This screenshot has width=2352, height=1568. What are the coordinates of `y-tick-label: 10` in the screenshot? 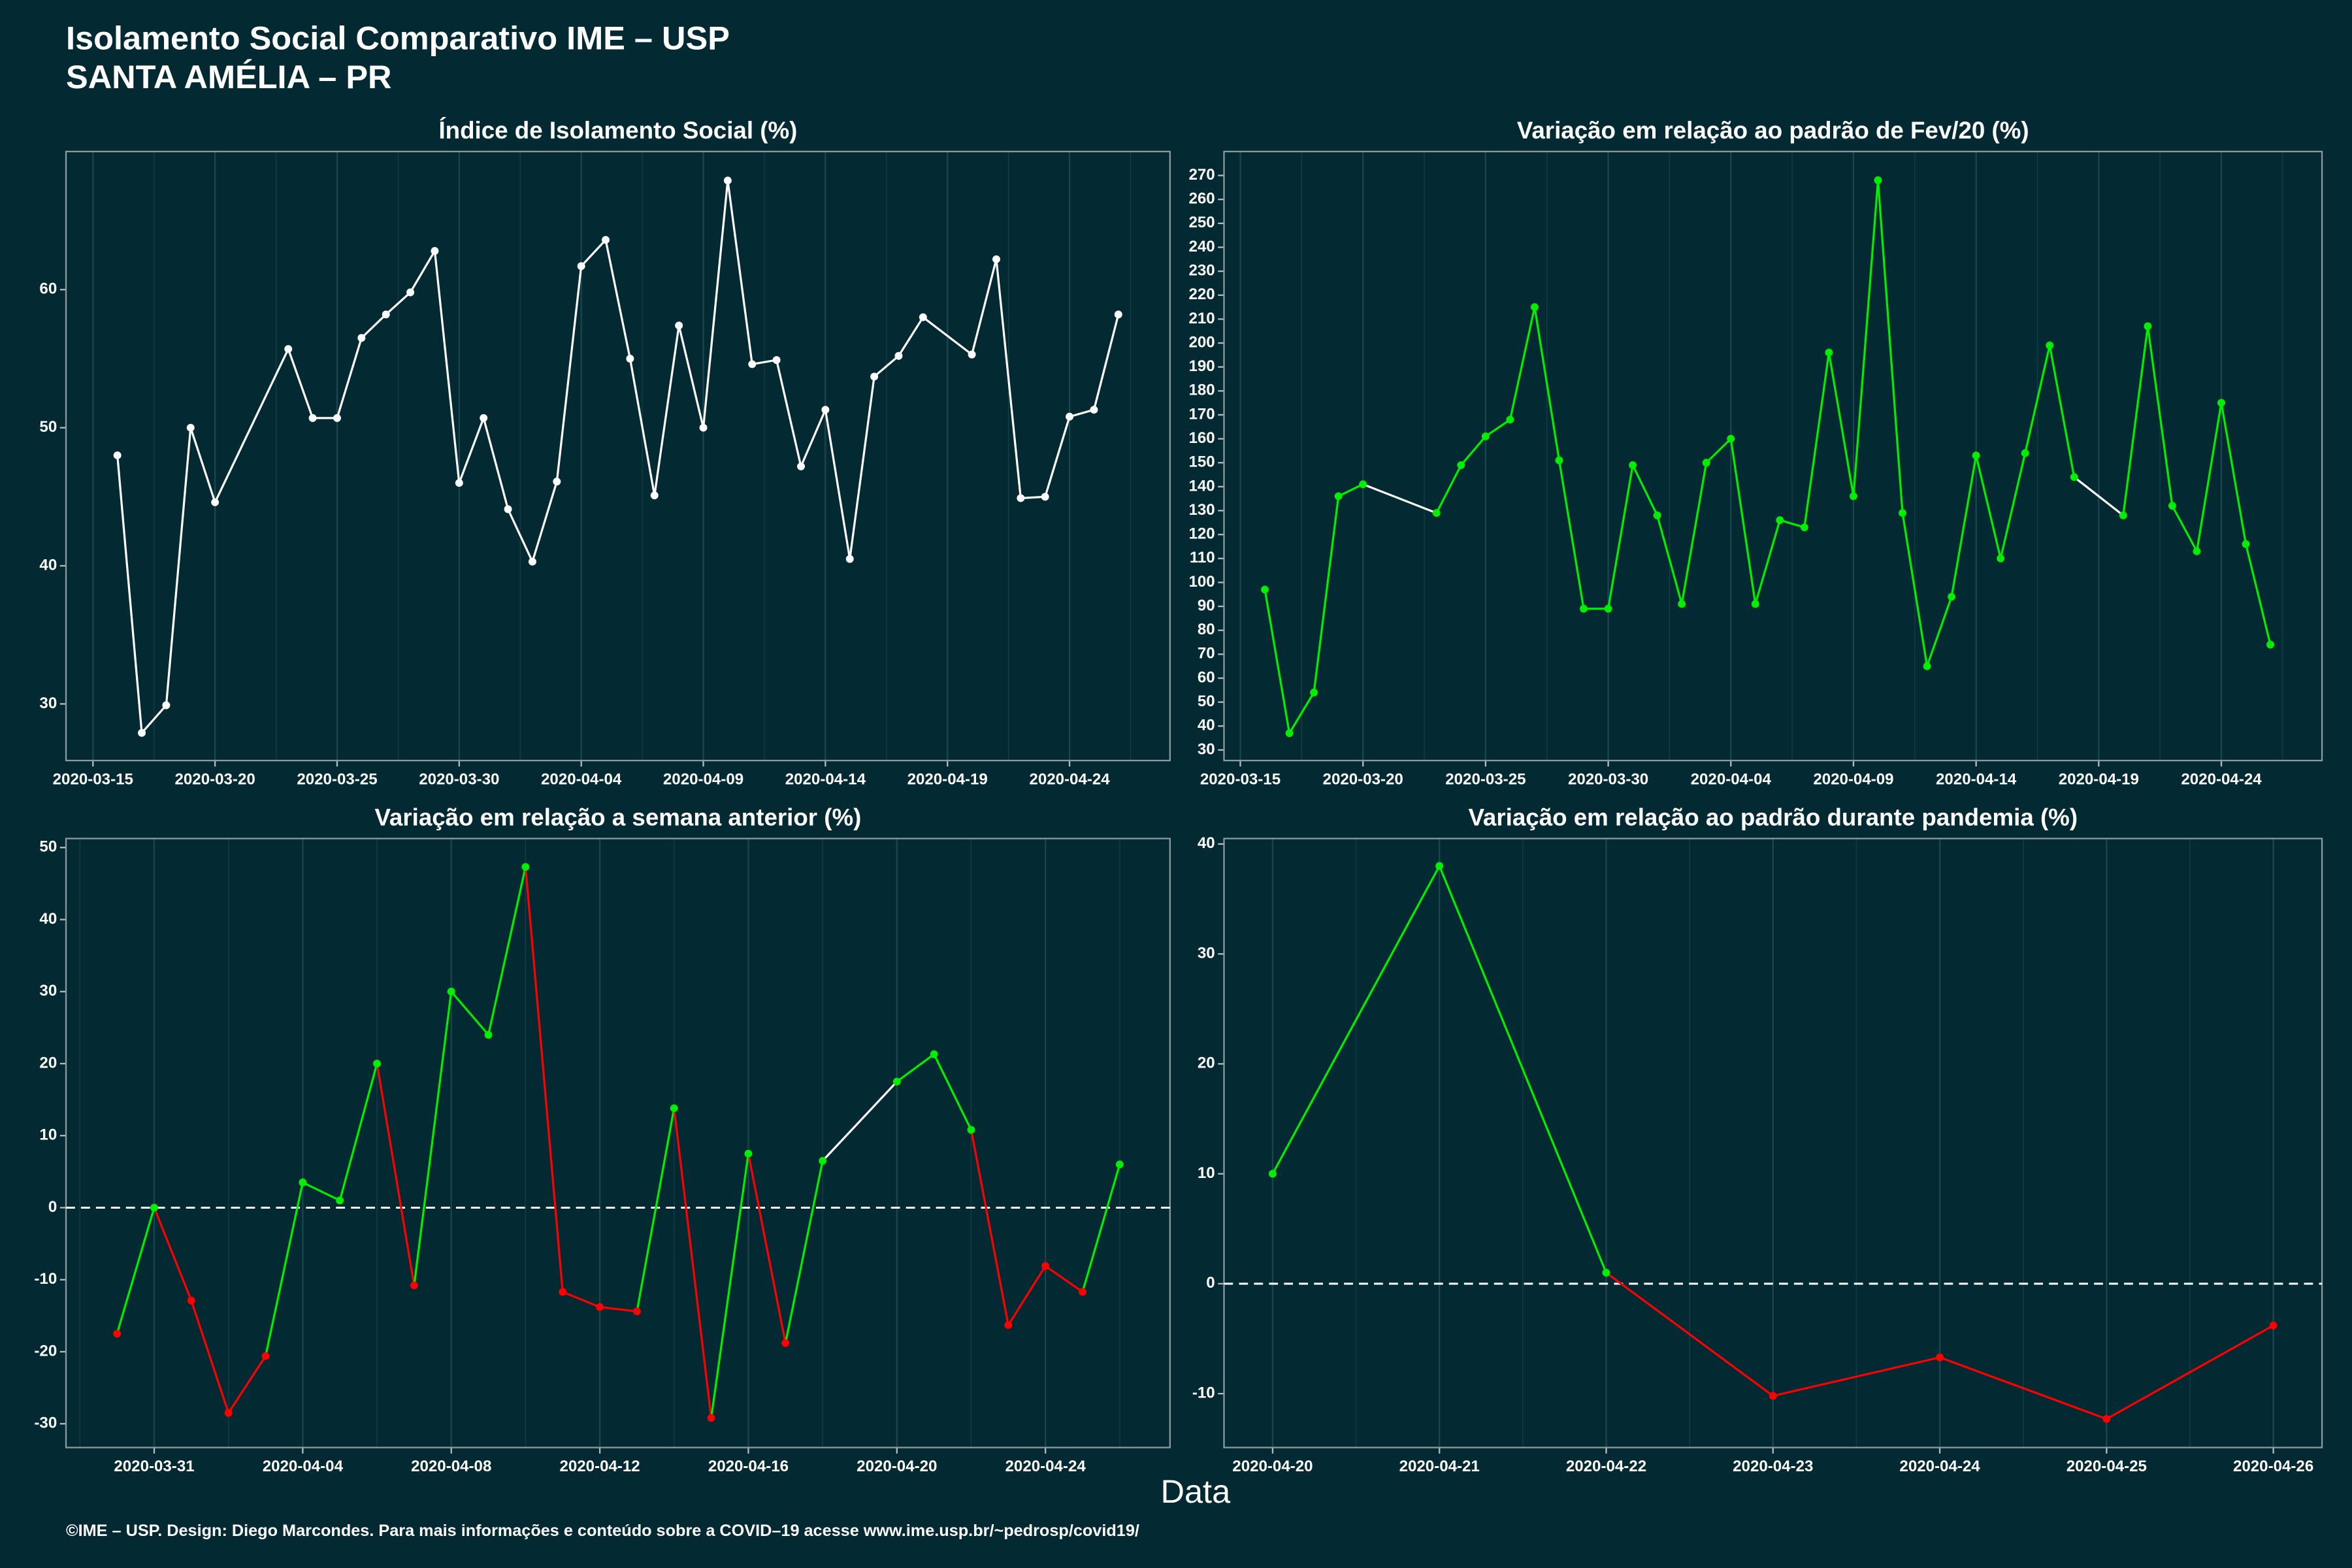 It's located at (1206, 1173).